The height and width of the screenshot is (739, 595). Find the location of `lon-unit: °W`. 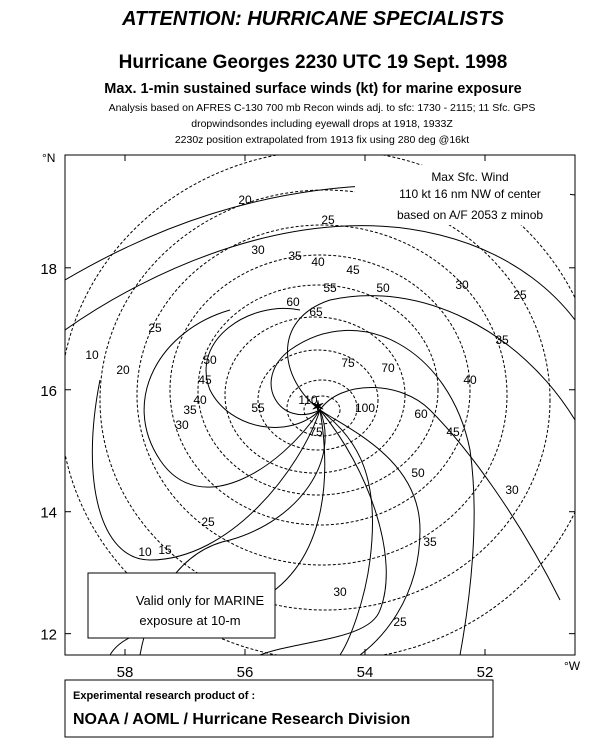

lon-unit: °W is located at coordinates (572, 666).